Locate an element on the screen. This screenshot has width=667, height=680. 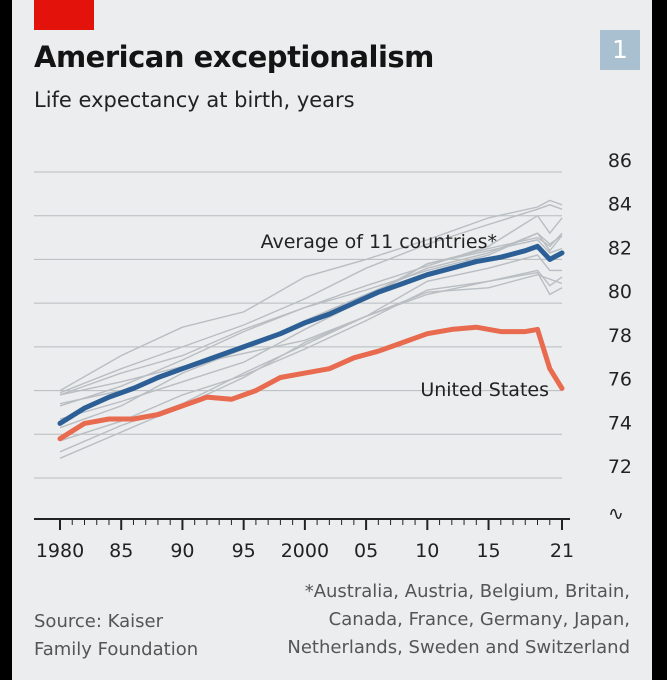
source-note: Source: Kaiser Family Foundation is located at coordinates (116, 636).